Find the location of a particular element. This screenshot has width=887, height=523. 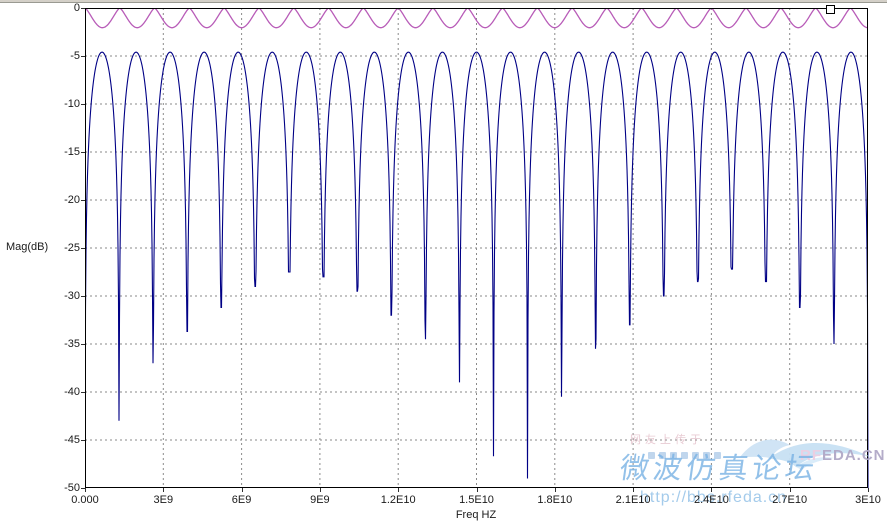

x-tick-label: 2.7E10 is located at coordinates (790, 500).